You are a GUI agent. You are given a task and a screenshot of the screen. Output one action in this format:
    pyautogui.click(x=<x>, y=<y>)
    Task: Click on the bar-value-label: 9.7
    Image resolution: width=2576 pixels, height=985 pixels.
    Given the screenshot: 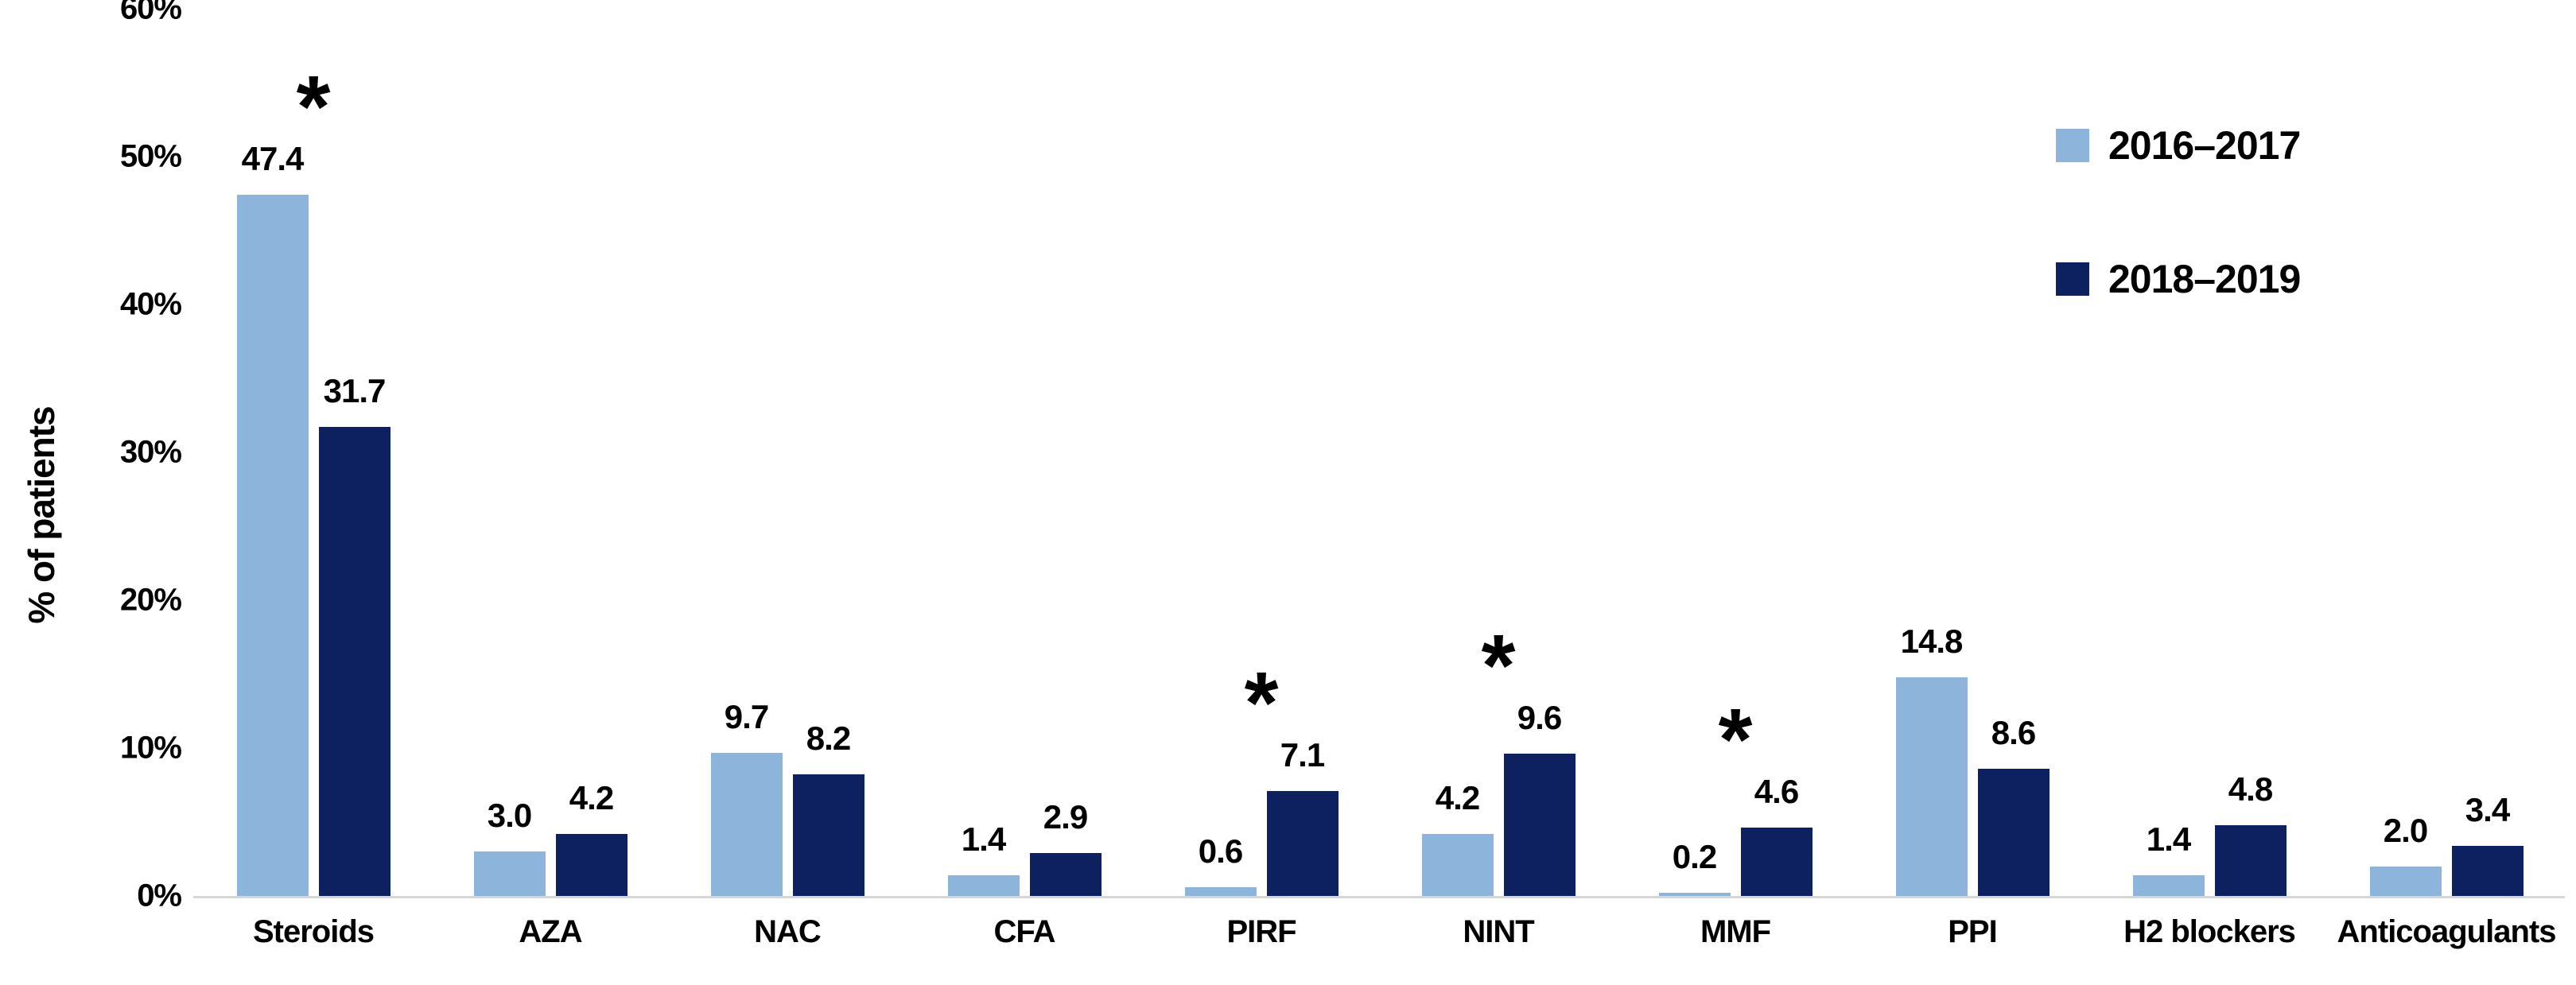 What is the action you would take?
    pyautogui.click(x=746, y=716)
    